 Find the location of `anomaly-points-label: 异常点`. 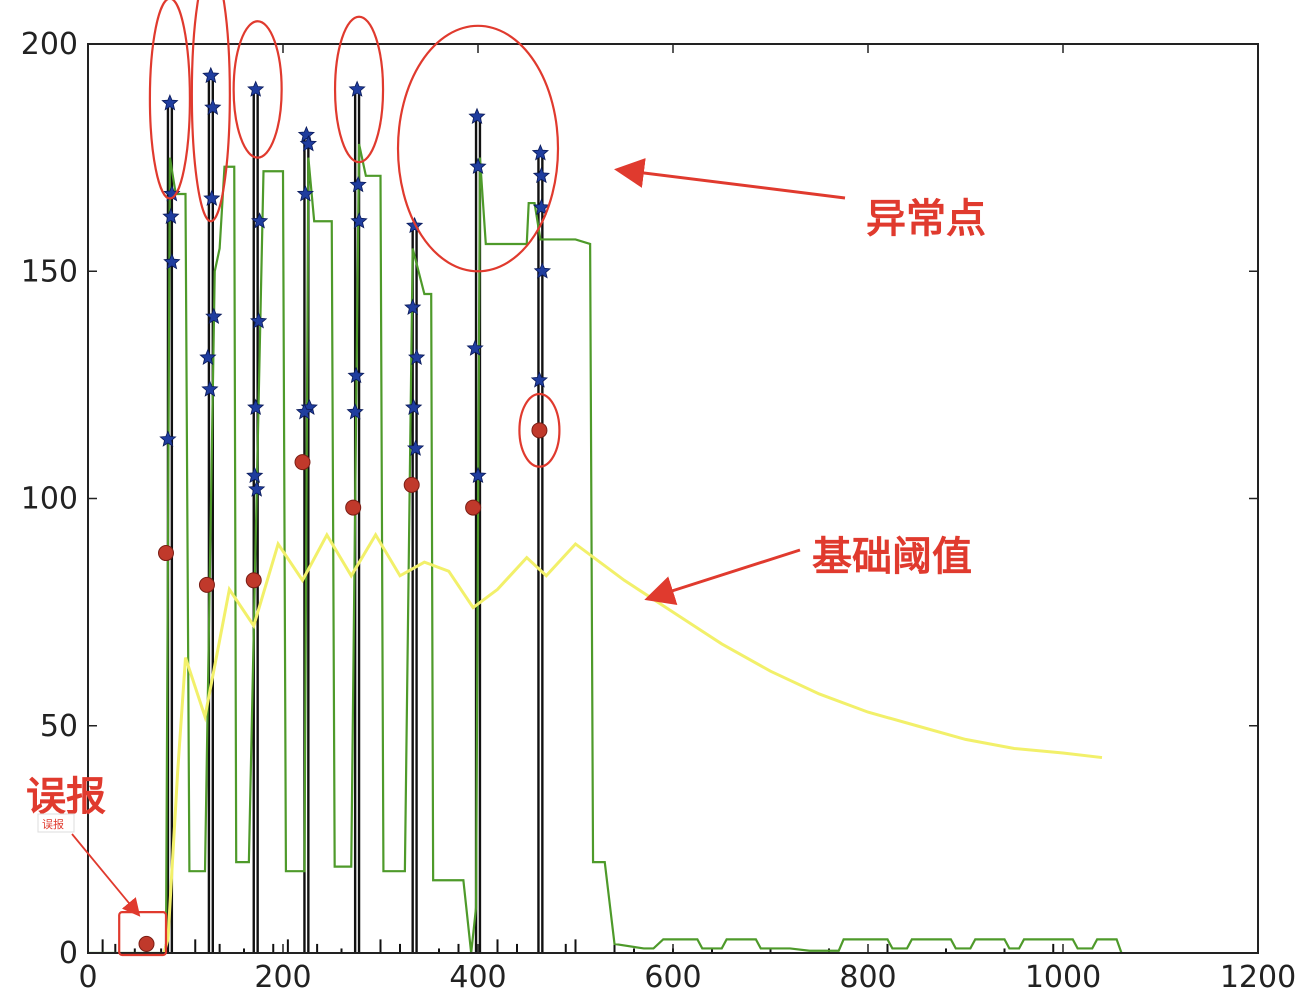

anomaly-points-label: 异常点 is located at coordinates (926, 219).